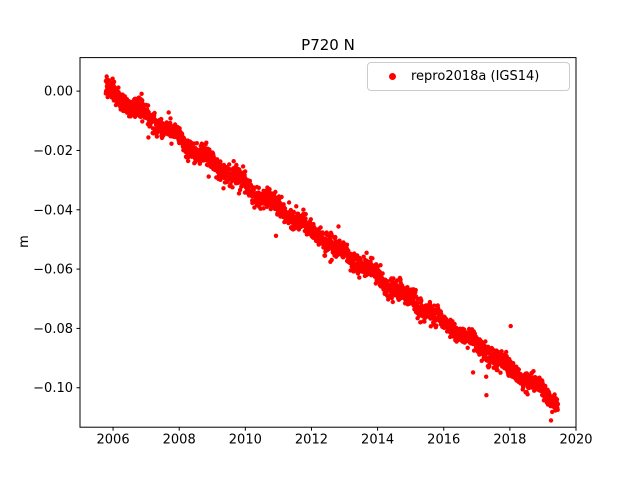 This screenshot has width=640, height=480. I want to click on x-tick-label: 2016, so click(443, 440).